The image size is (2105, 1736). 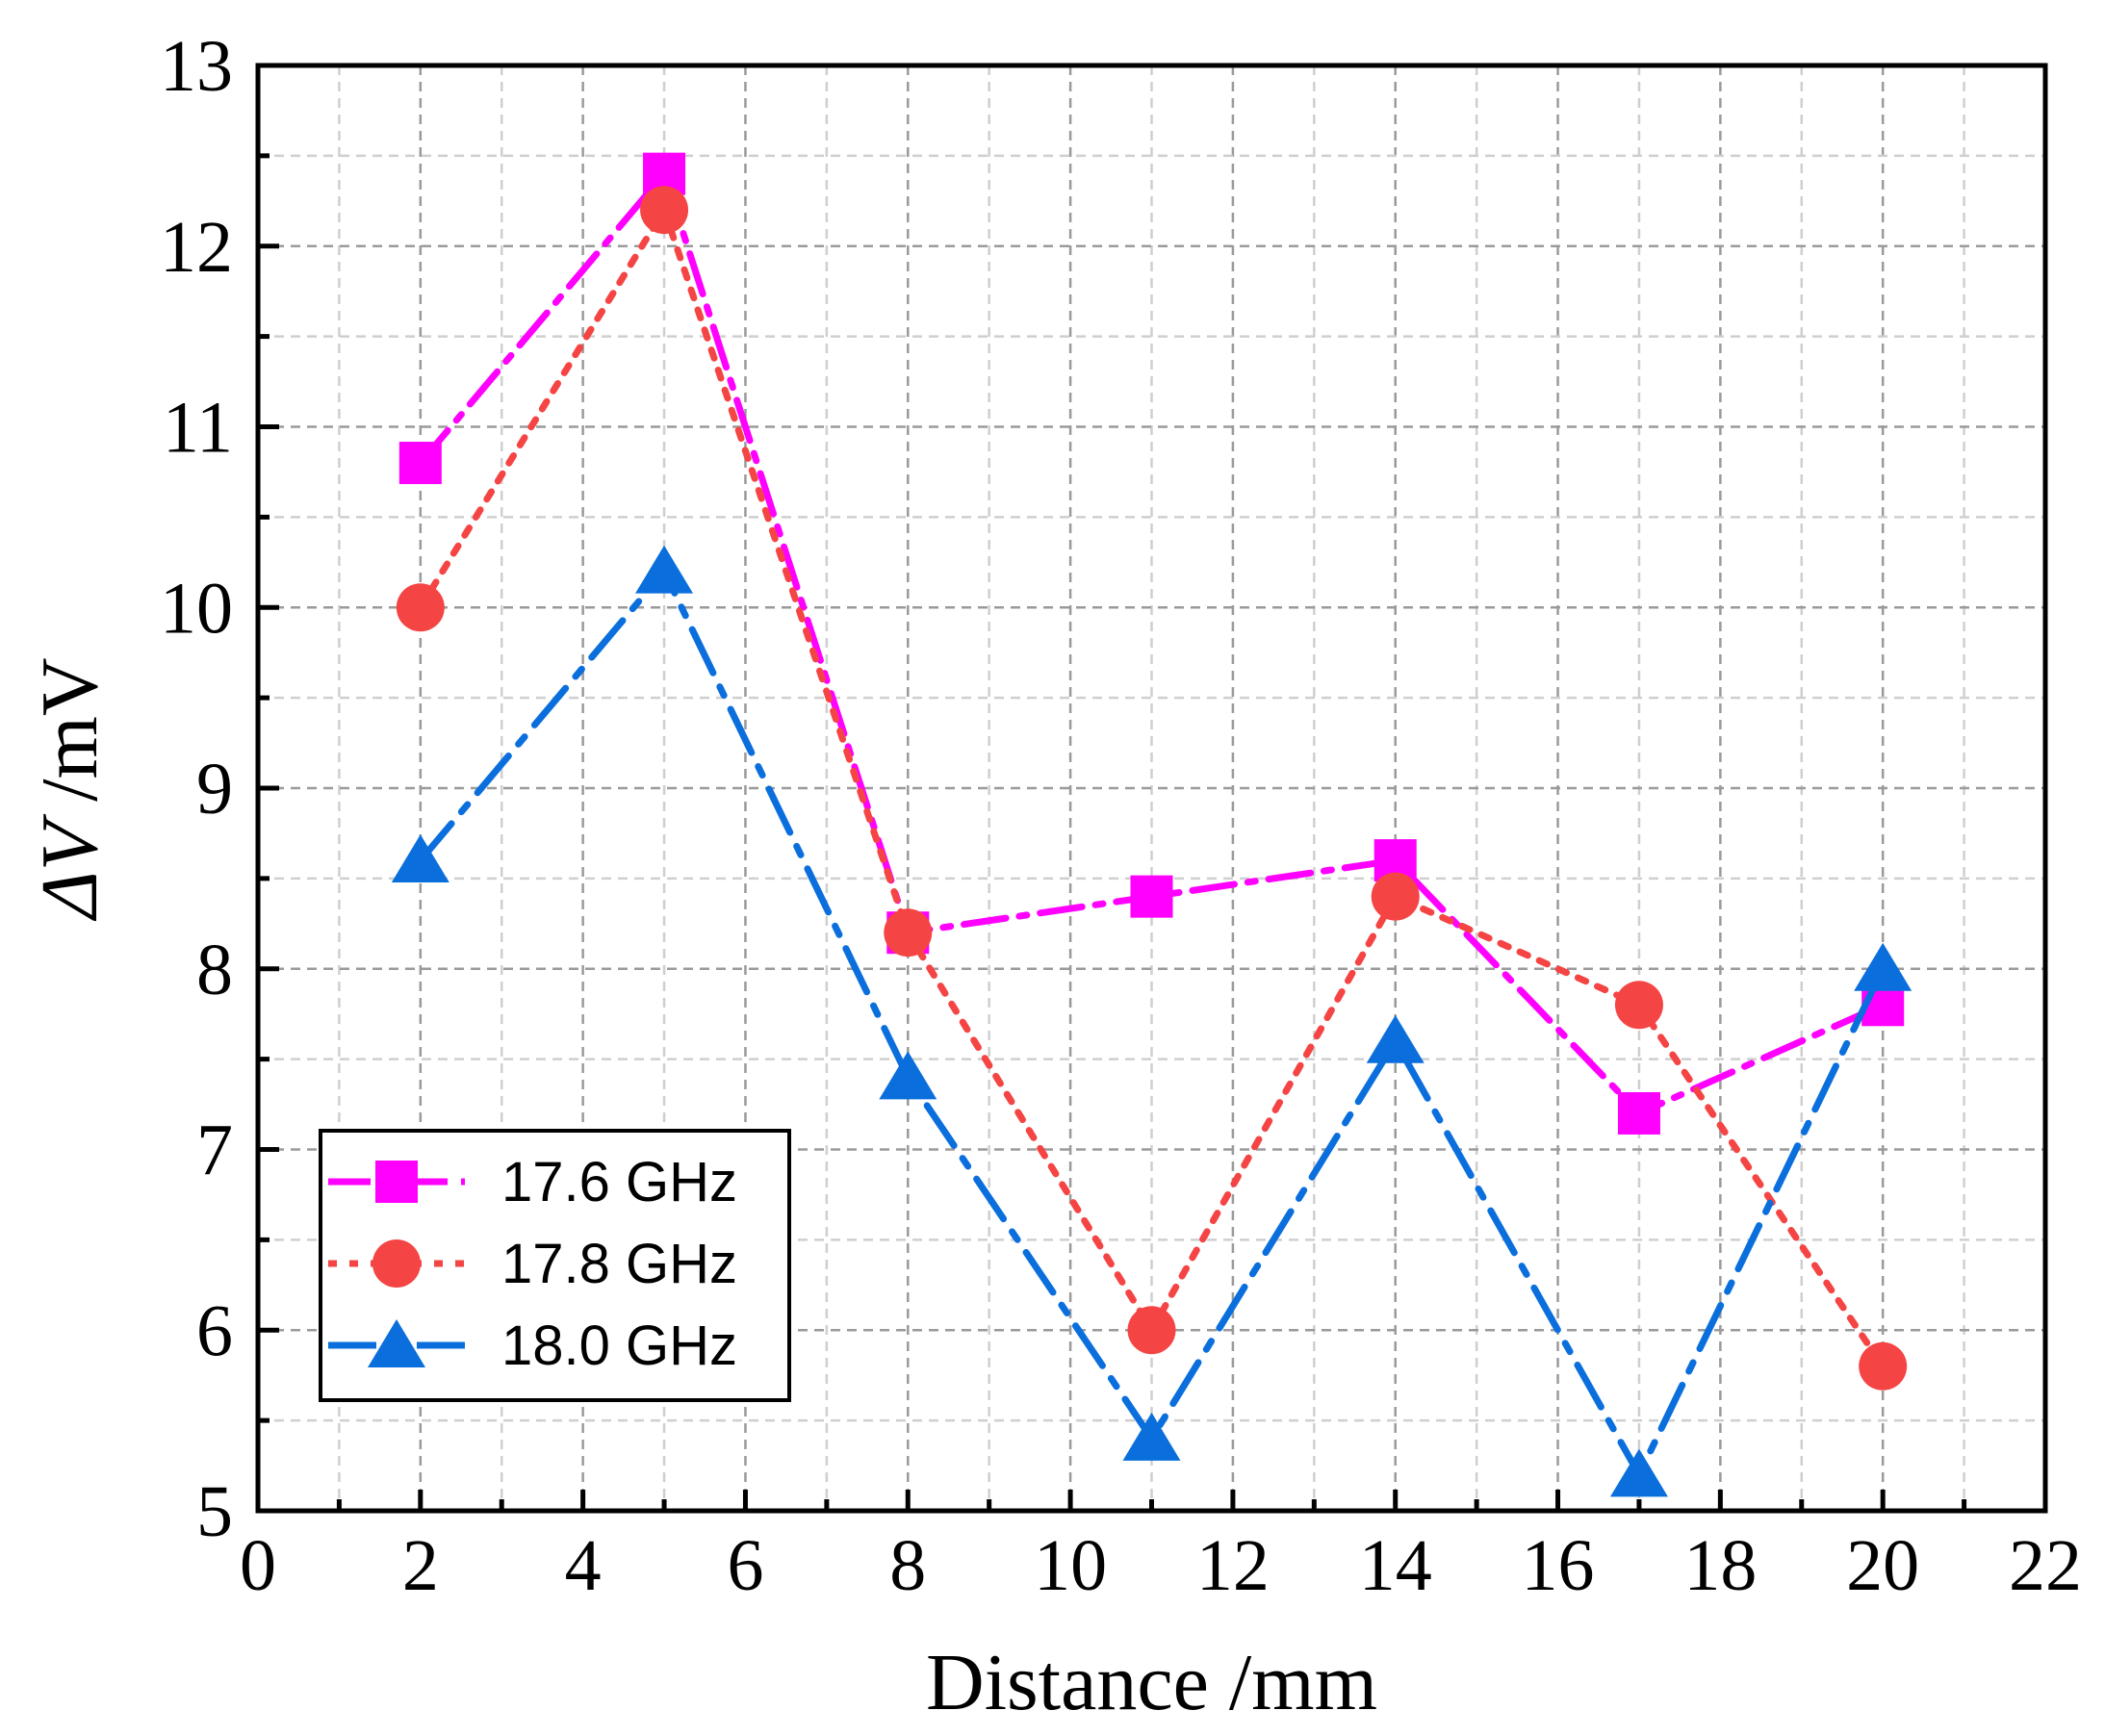 I want to click on y-axis-symbol: ΔV, so click(x=70, y=867).